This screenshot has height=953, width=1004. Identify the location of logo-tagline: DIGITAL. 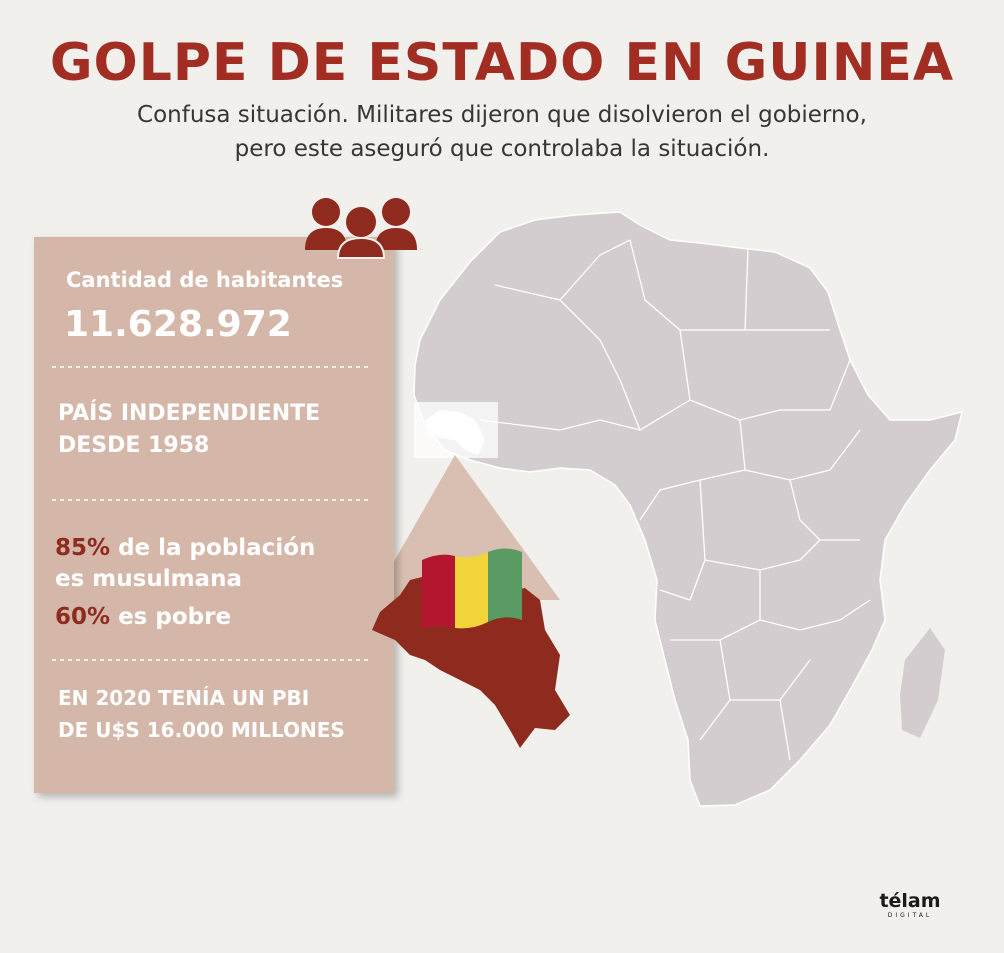
(910, 915).